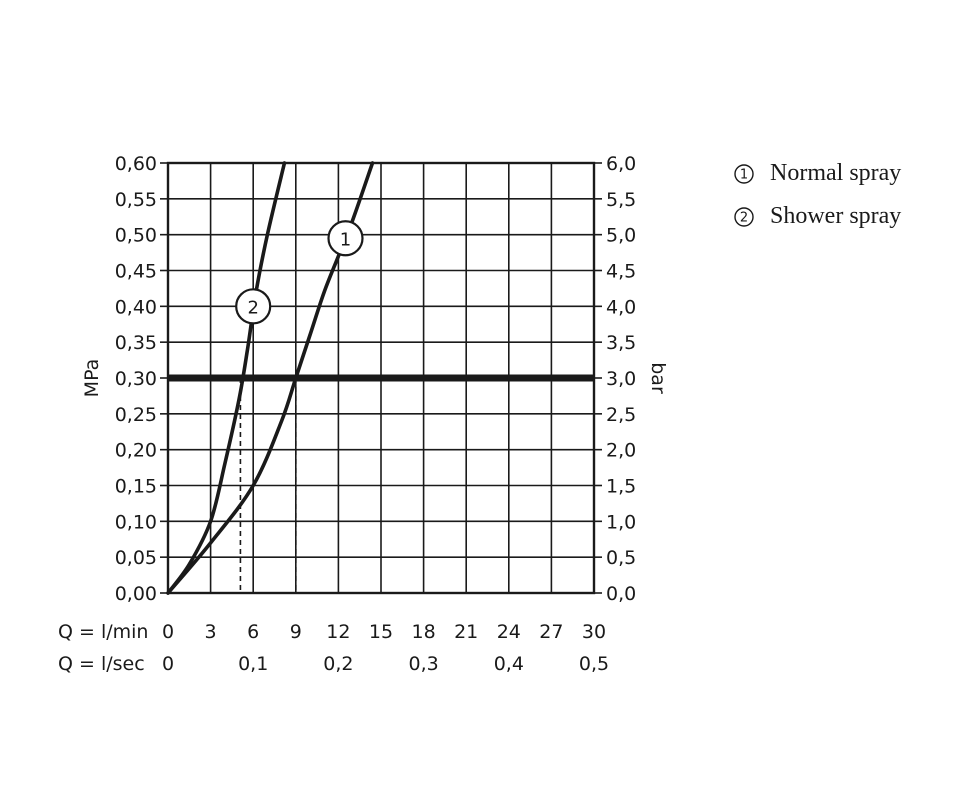 The height and width of the screenshot is (800, 977). I want to click on series-marker-label-2: 2, so click(252, 307).